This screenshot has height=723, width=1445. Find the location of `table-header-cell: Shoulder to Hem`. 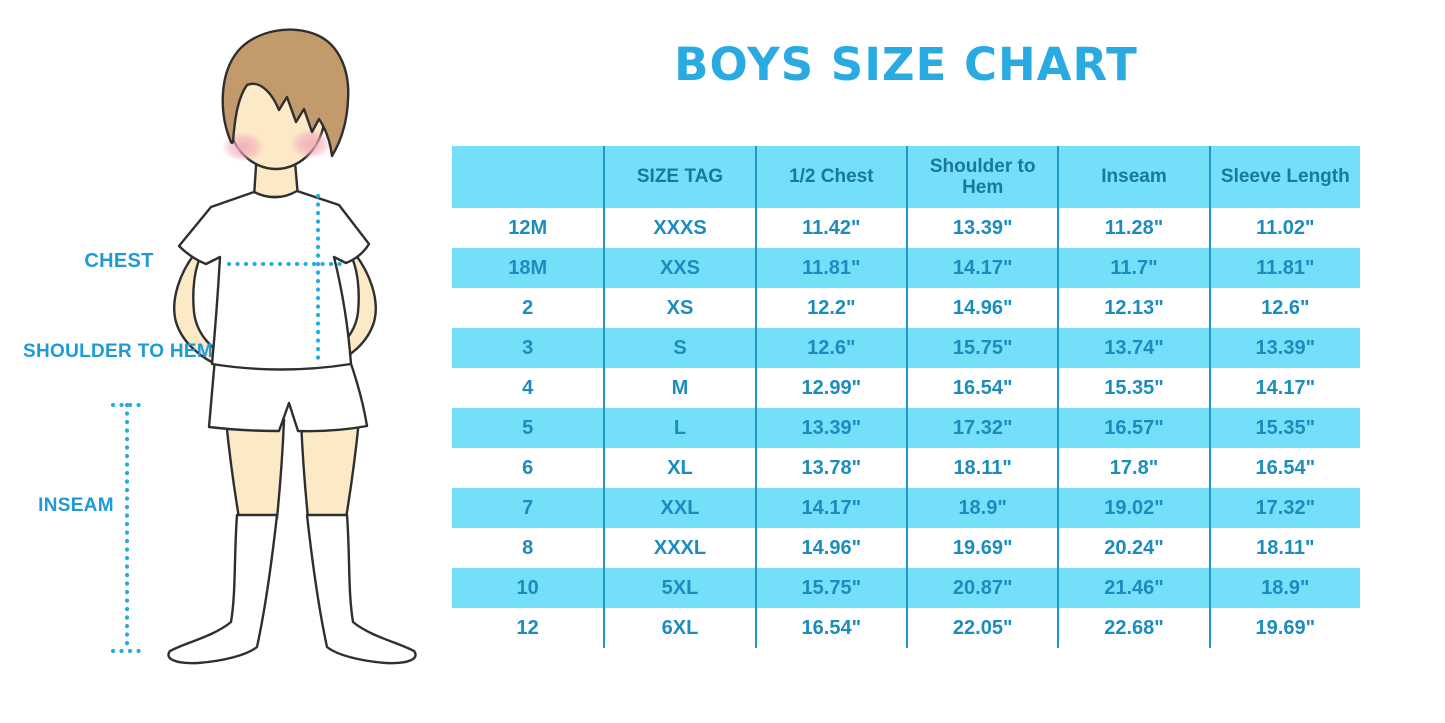

table-header-cell: Shoulder to Hem is located at coordinates (981, 177).